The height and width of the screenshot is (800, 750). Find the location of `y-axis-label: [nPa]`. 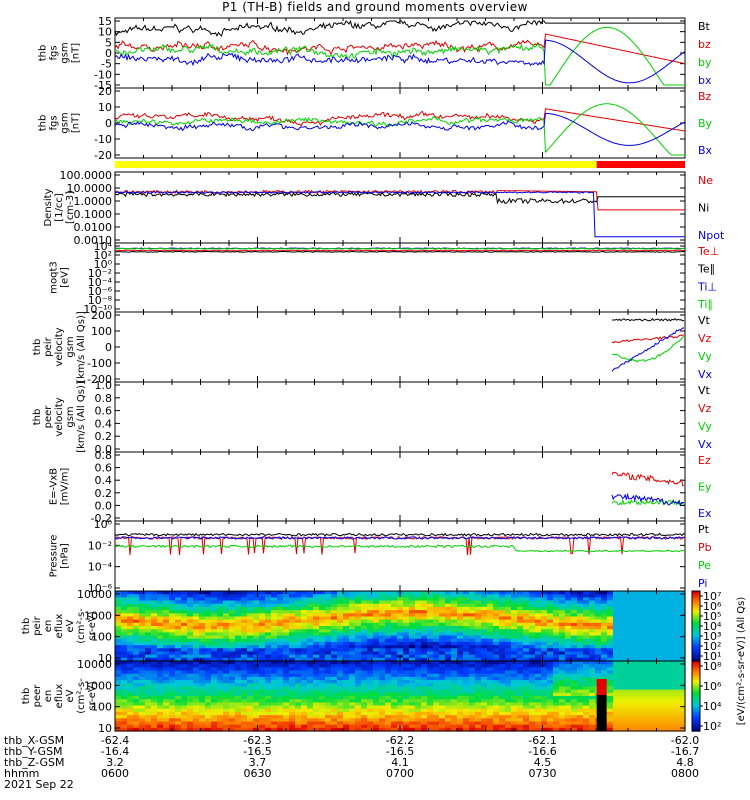

y-axis-label: [nPa] is located at coordinates (65, 556).